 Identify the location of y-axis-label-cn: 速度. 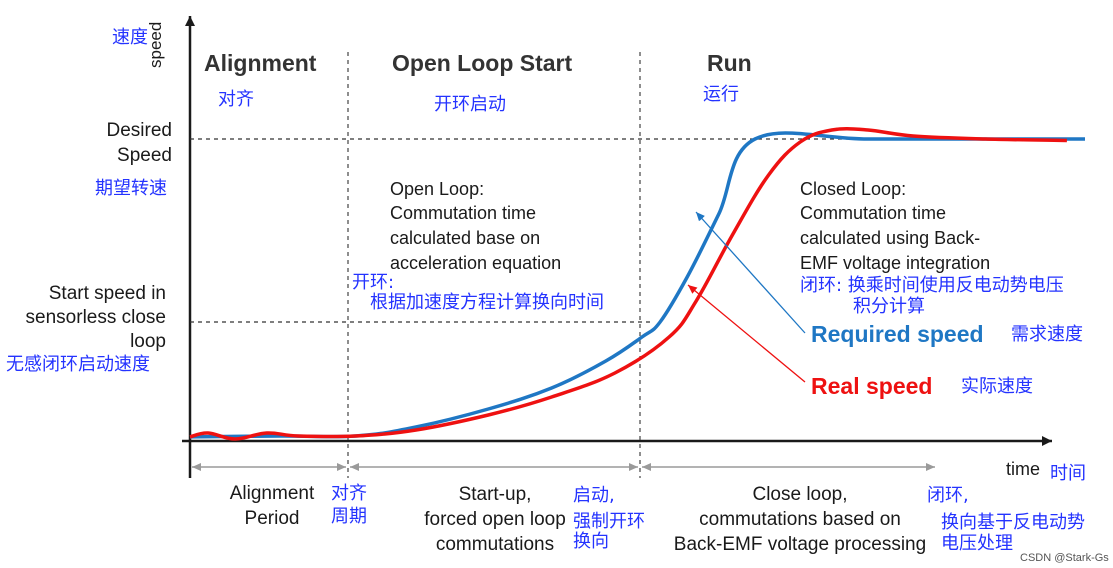
(130, 37).